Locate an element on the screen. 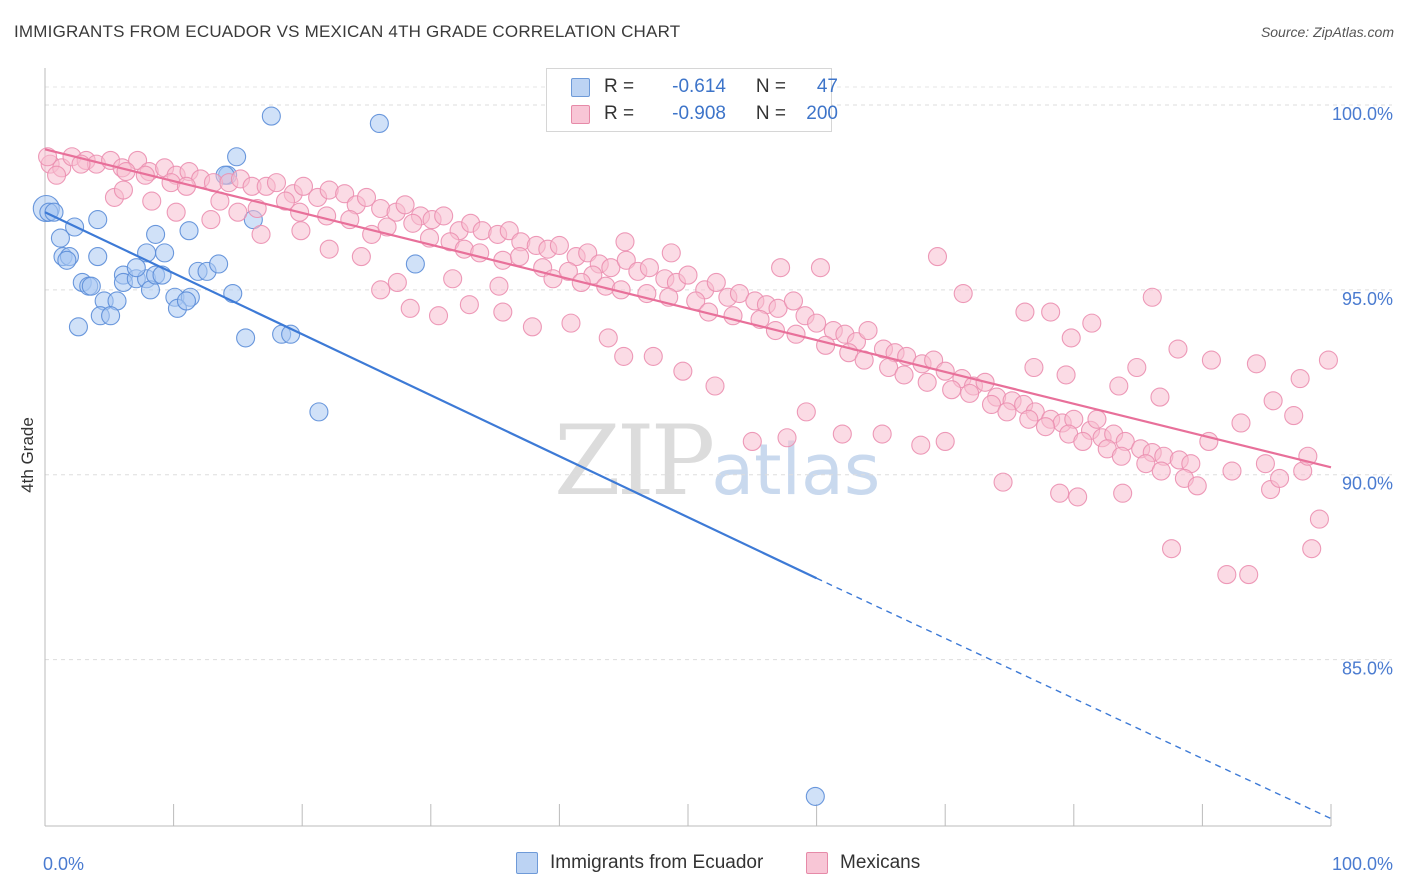 This screenshot has height=892, width=1406. x-tick-label: 100.0% is located at coordinates (1362, 864).